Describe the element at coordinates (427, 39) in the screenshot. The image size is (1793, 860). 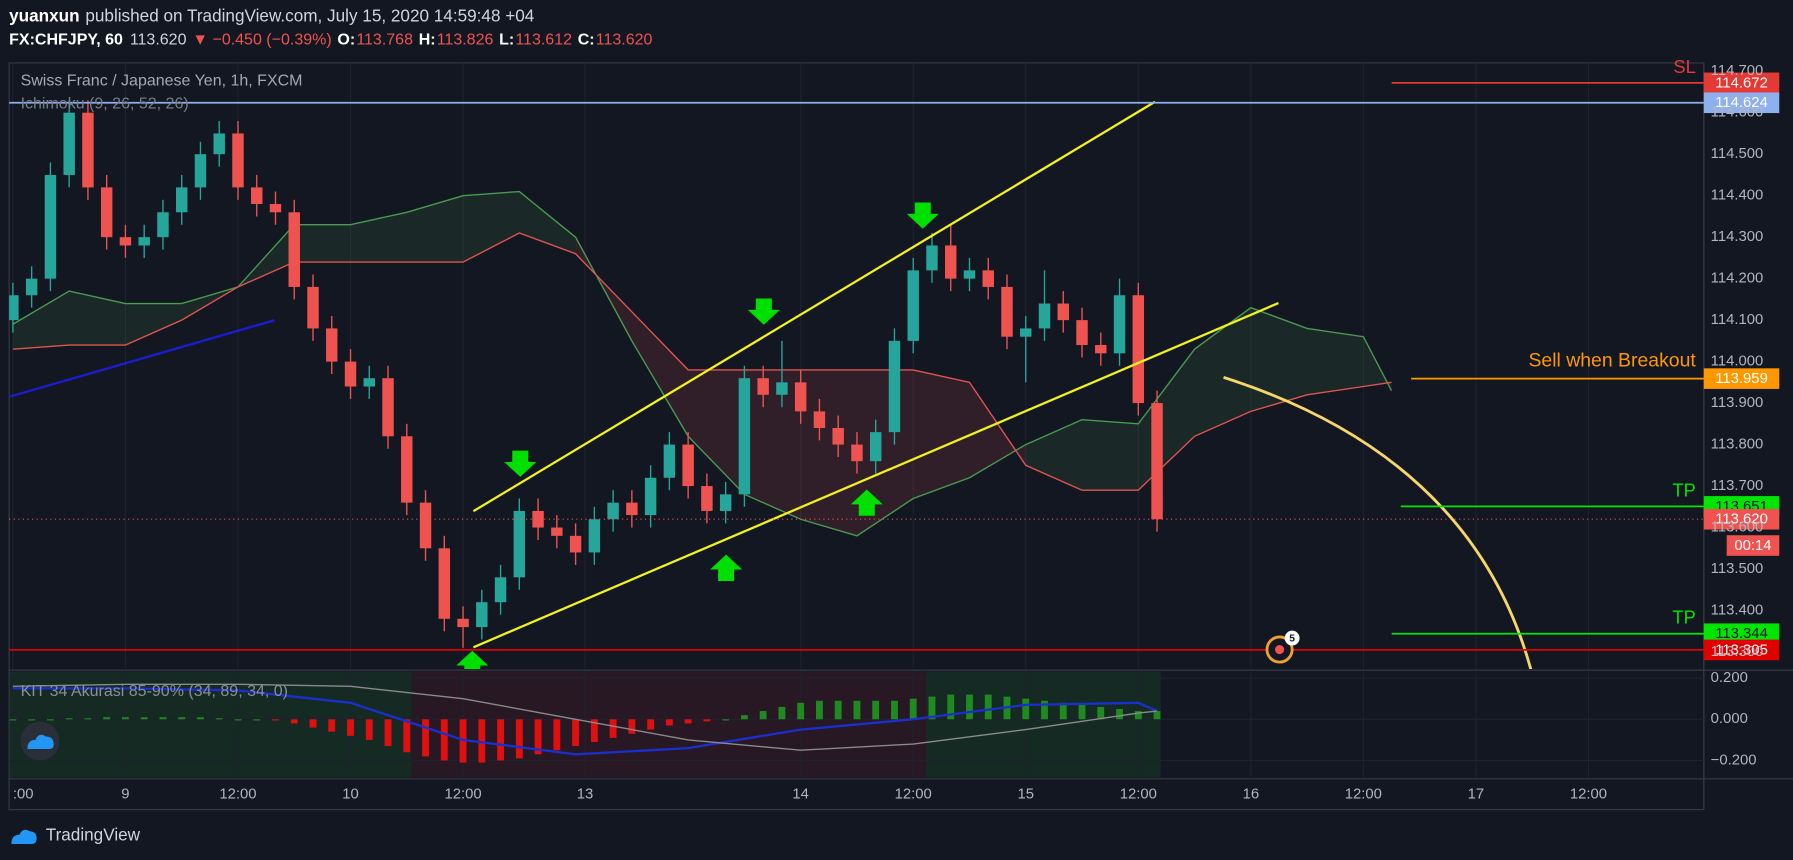
I see `ohlc-key: H:` at that location.